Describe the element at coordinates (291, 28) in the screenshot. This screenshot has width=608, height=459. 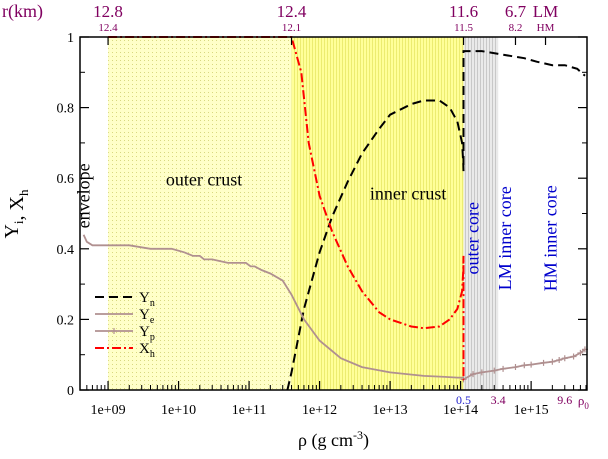
I see `top-tick-sublabel: 12.1` at that location.